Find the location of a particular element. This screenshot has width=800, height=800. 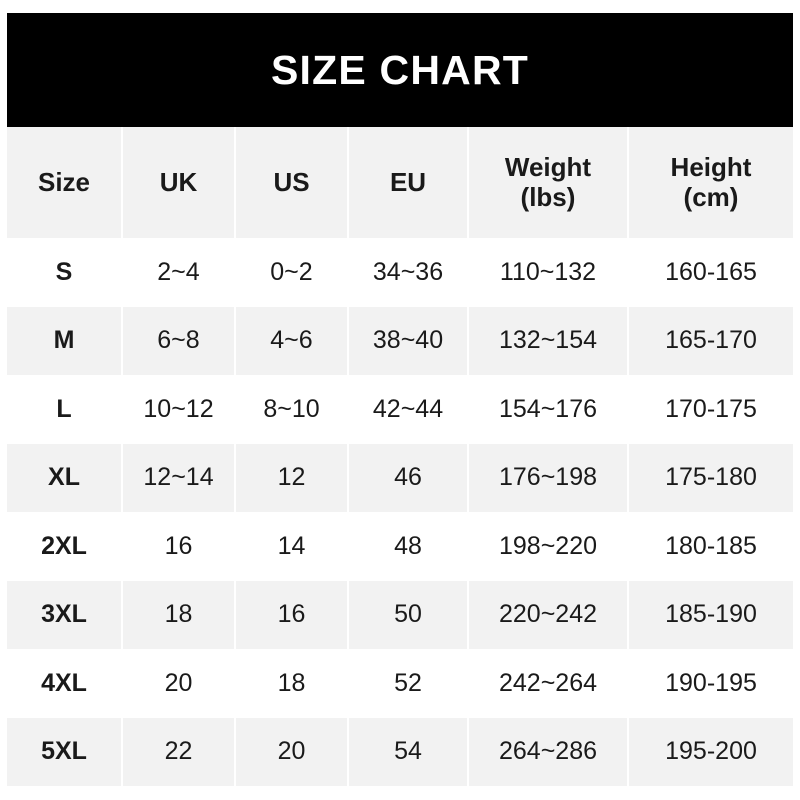

cell-eu: 52 is located at coordinates (408, 683).